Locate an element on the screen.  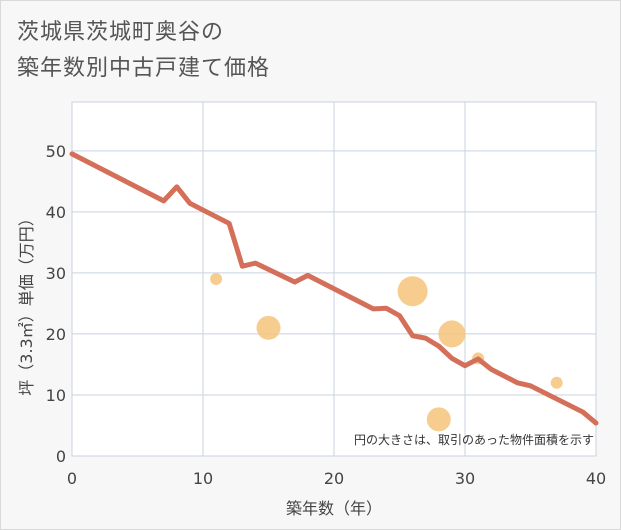
y-tick-labels: 0 10 20 30 40 50 is located at coordinates (56, 304).